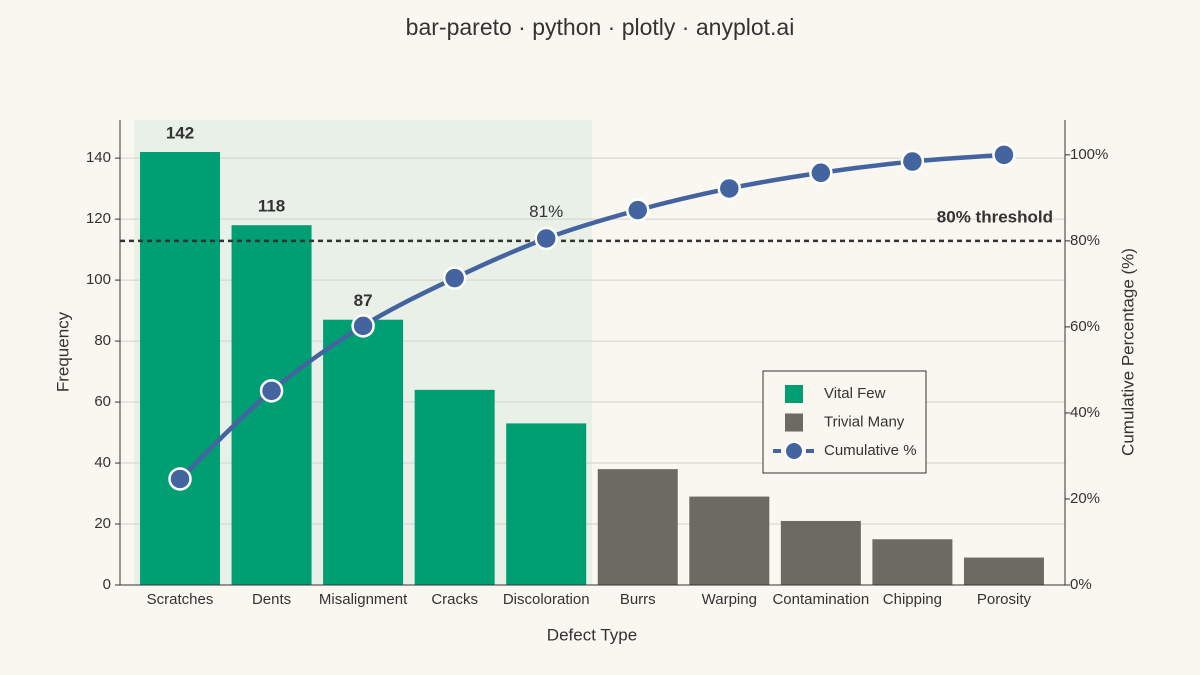  Describe the element at coordinates (180, 599) in the screenshot. I see `x-tick-label: Scratches` at that location.